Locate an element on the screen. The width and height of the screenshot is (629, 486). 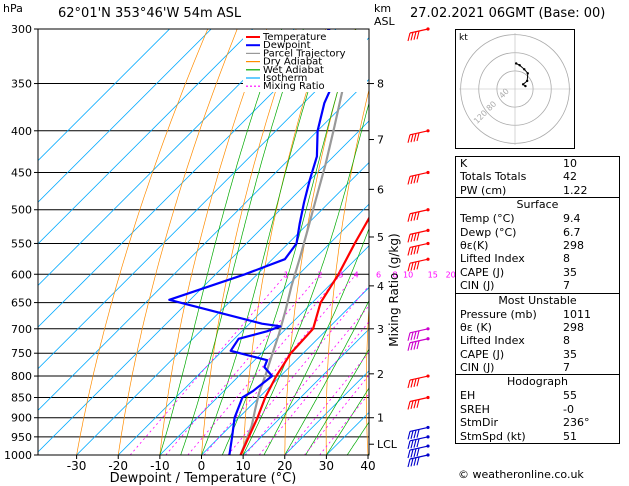
pressure-label: 1000 is located at coordinates (18, 455).